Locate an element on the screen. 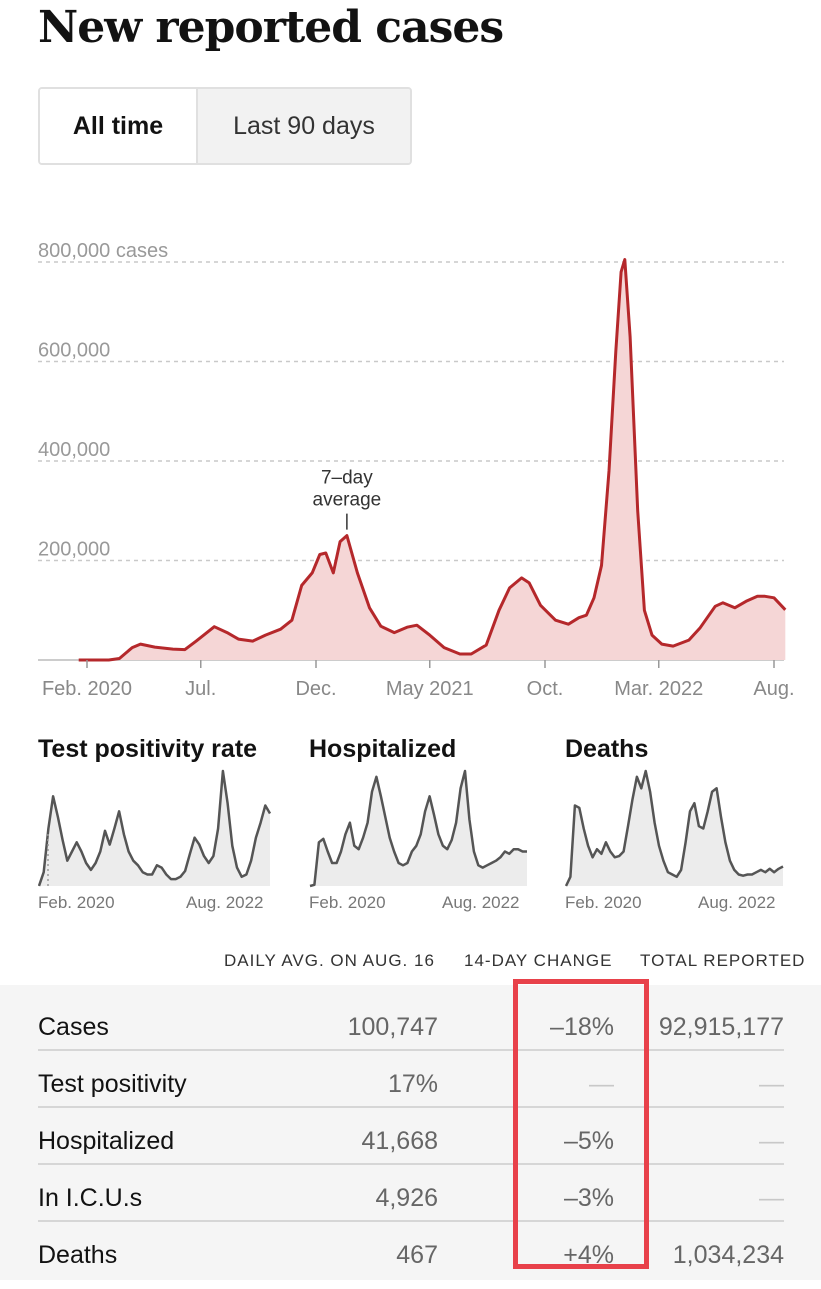 This screenshot has height=1289, width=821. x-tick-label: Feb. 2020 is located at coordinates (87, 689).